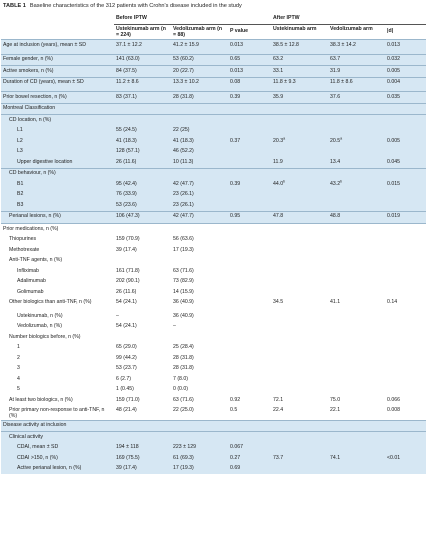  I want to click on table-row: Thiopurines 159 (70.9) 56 (63.6), so click(213, 240).